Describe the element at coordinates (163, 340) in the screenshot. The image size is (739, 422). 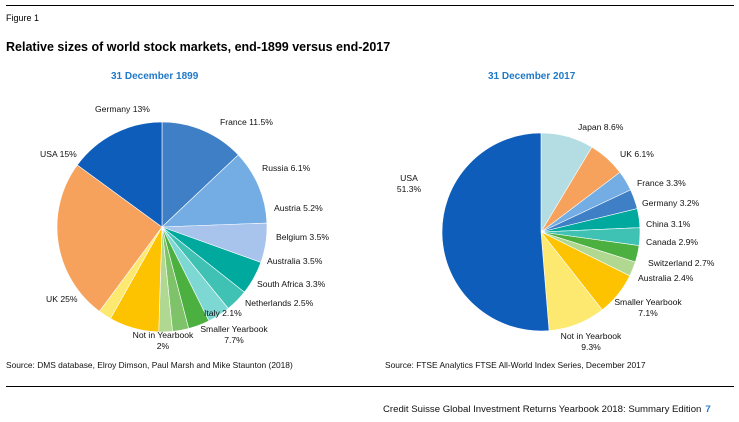
I see `pie-1899-slice-label: Not in Yearbook 2%` at that location.